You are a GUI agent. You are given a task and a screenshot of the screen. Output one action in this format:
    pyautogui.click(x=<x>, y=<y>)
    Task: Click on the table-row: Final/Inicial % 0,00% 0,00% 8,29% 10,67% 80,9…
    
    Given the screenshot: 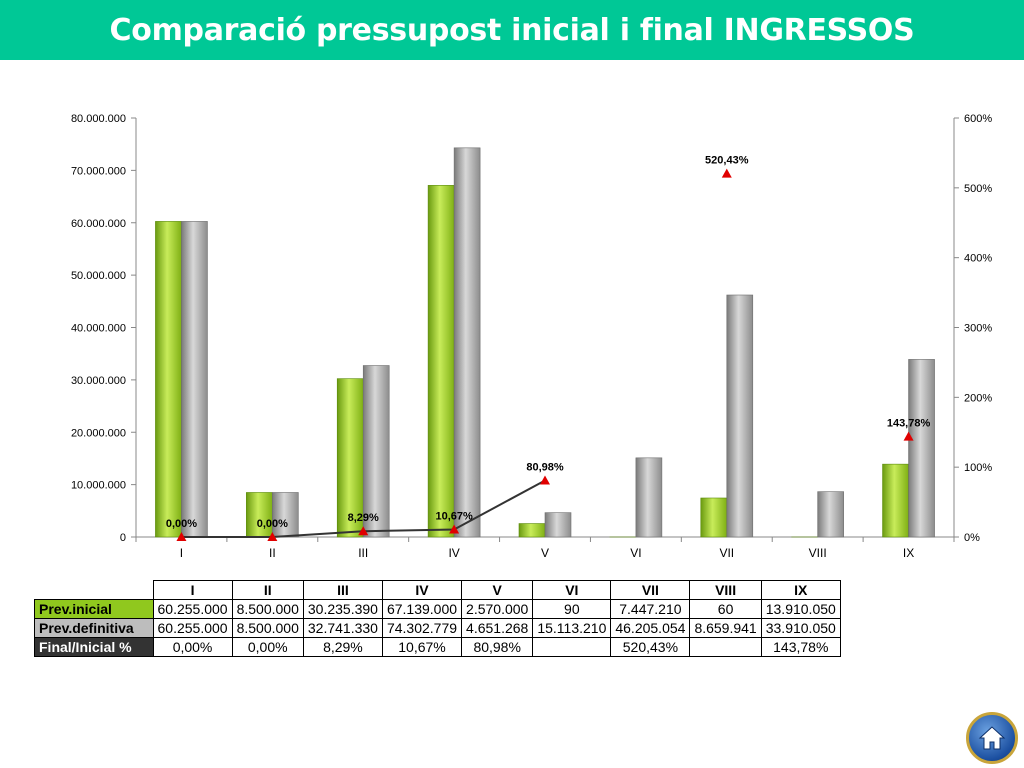 What is the action you would take?
    pyautogui.click(x=437, y=647)
    